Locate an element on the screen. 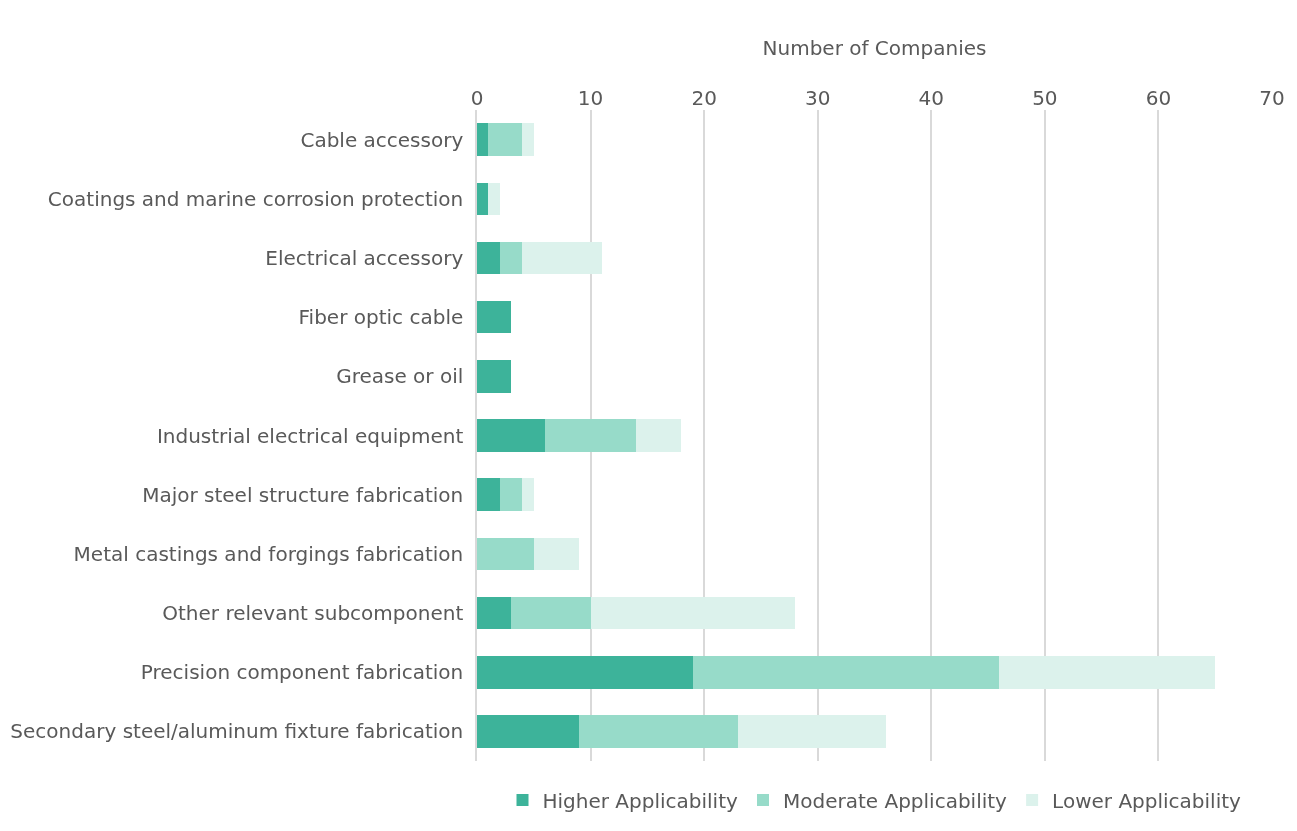  y-tick-label: Major steel structure fabrication is located at coordinates (303, 494).